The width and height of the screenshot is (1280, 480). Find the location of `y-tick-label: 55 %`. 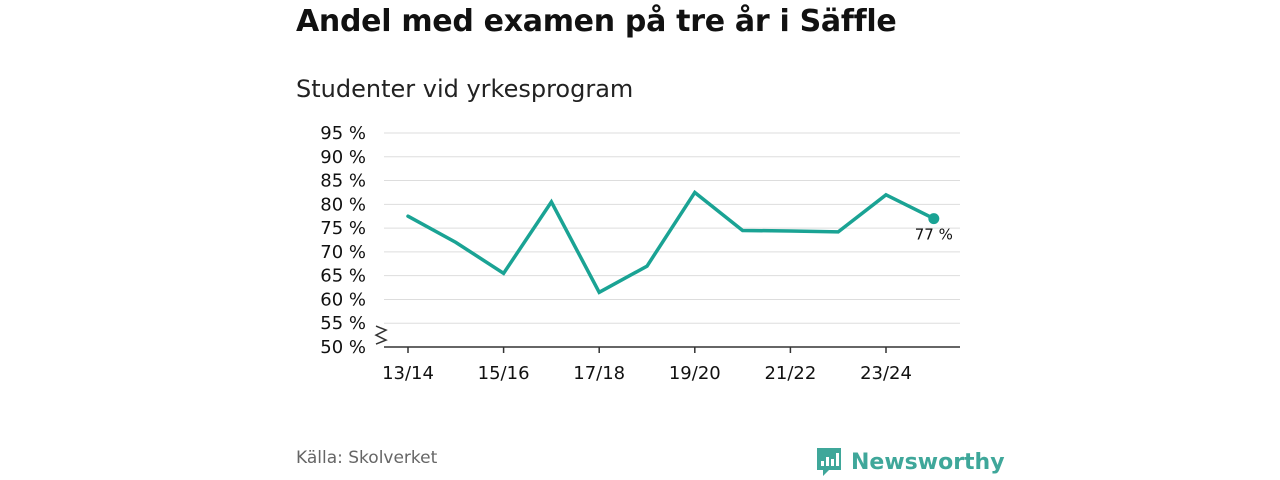

y-tick-label: 55 % is located at coordinates (343, 323).